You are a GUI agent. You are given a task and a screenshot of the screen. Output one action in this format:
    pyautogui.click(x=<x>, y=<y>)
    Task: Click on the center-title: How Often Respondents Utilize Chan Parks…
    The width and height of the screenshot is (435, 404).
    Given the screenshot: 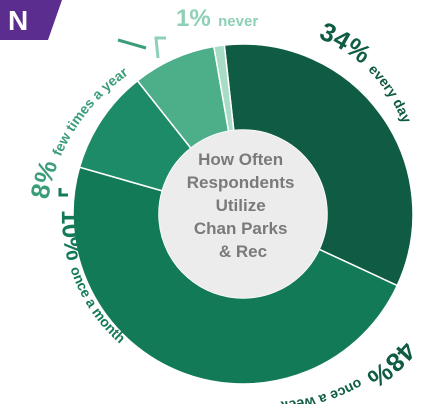 What is the action you would take?
    pyautogui.click(x=243, y=205)
    